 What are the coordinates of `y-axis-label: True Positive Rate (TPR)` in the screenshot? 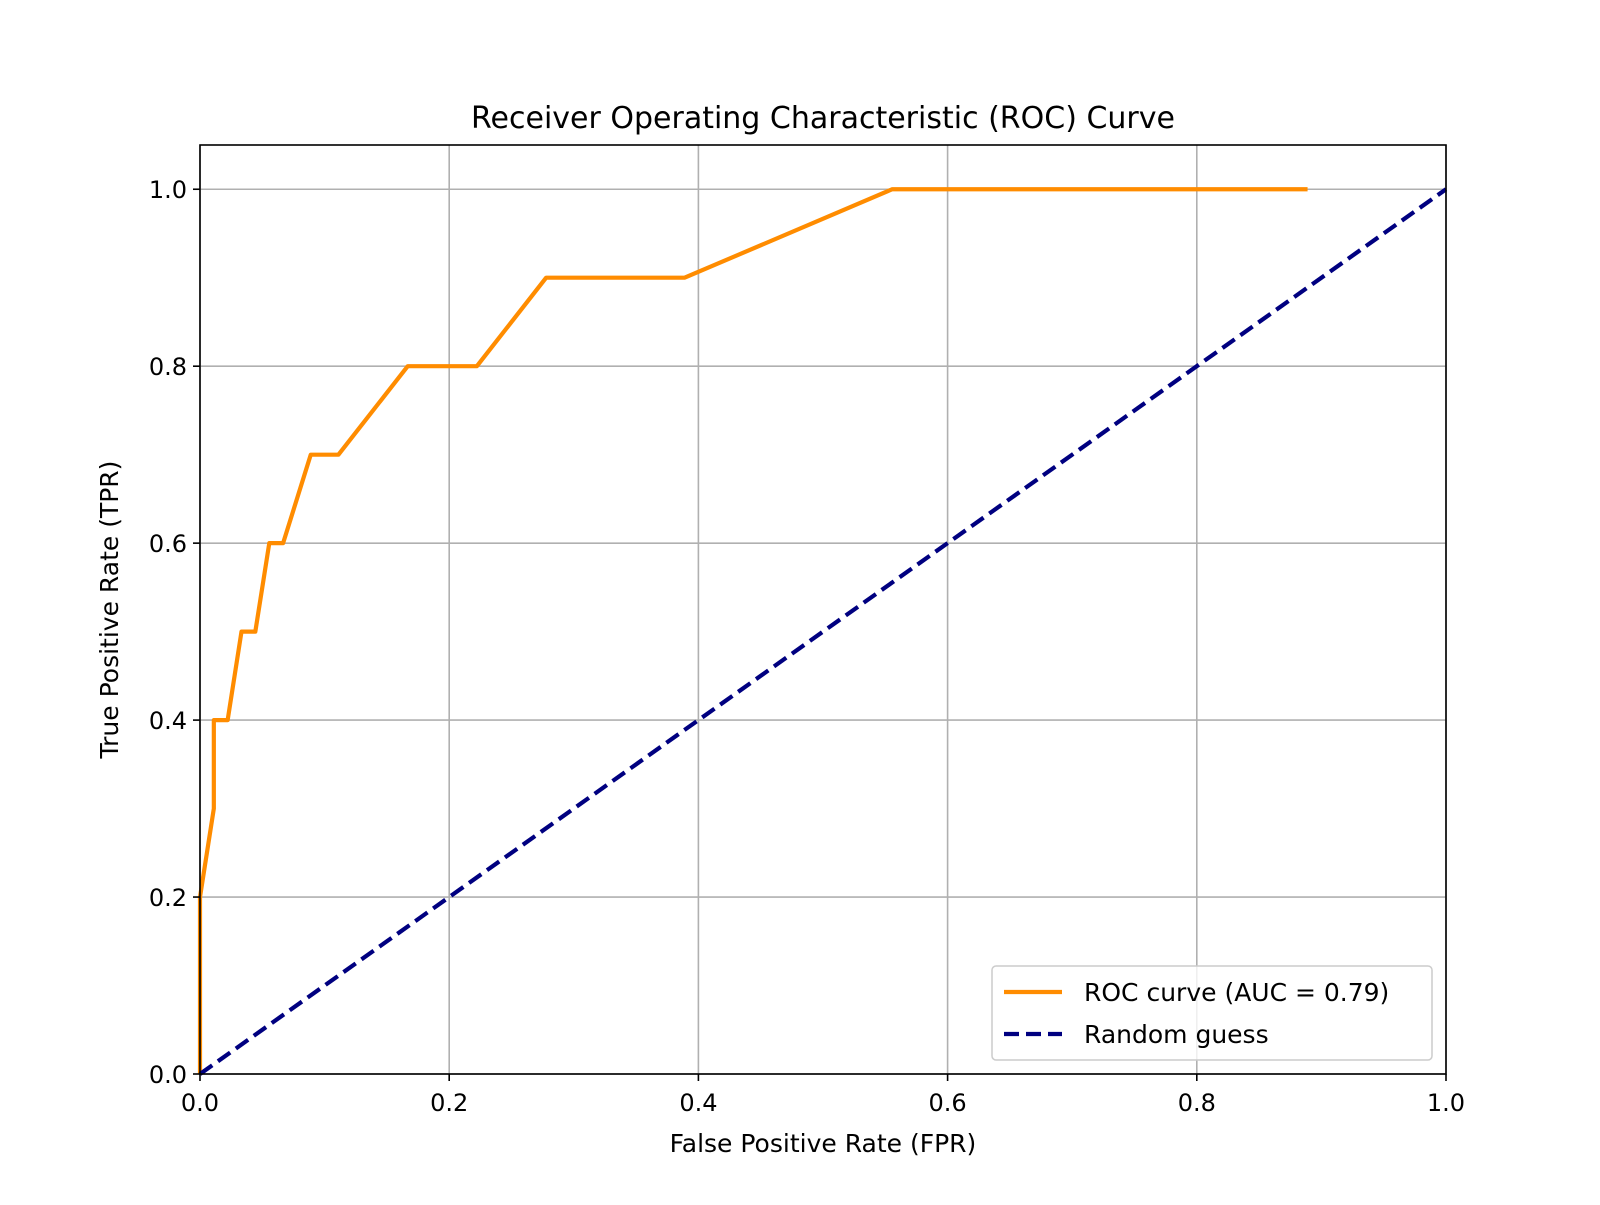 It's located at (109, 610).